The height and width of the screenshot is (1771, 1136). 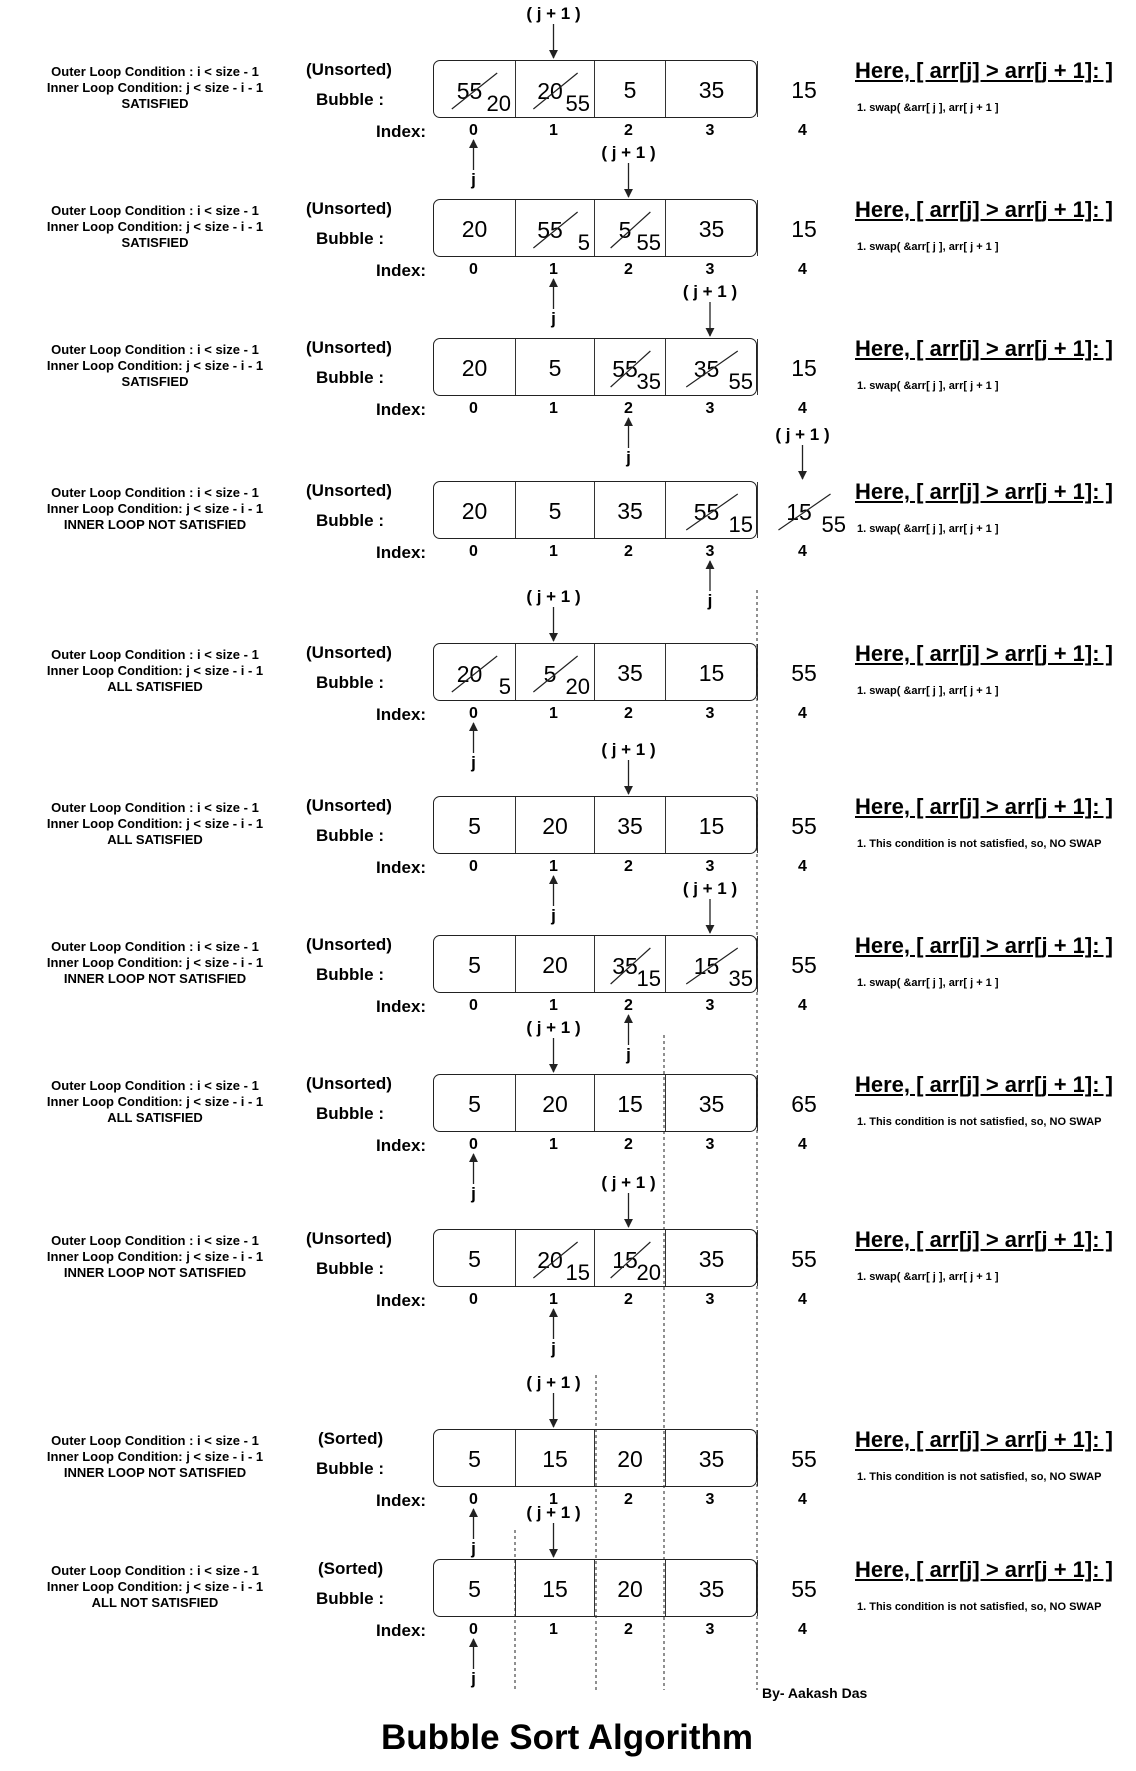 What do you see at coordinates (804, 1259) in the screenshot?
I see `cell-value: 55` at bounding box center [804, 1259].